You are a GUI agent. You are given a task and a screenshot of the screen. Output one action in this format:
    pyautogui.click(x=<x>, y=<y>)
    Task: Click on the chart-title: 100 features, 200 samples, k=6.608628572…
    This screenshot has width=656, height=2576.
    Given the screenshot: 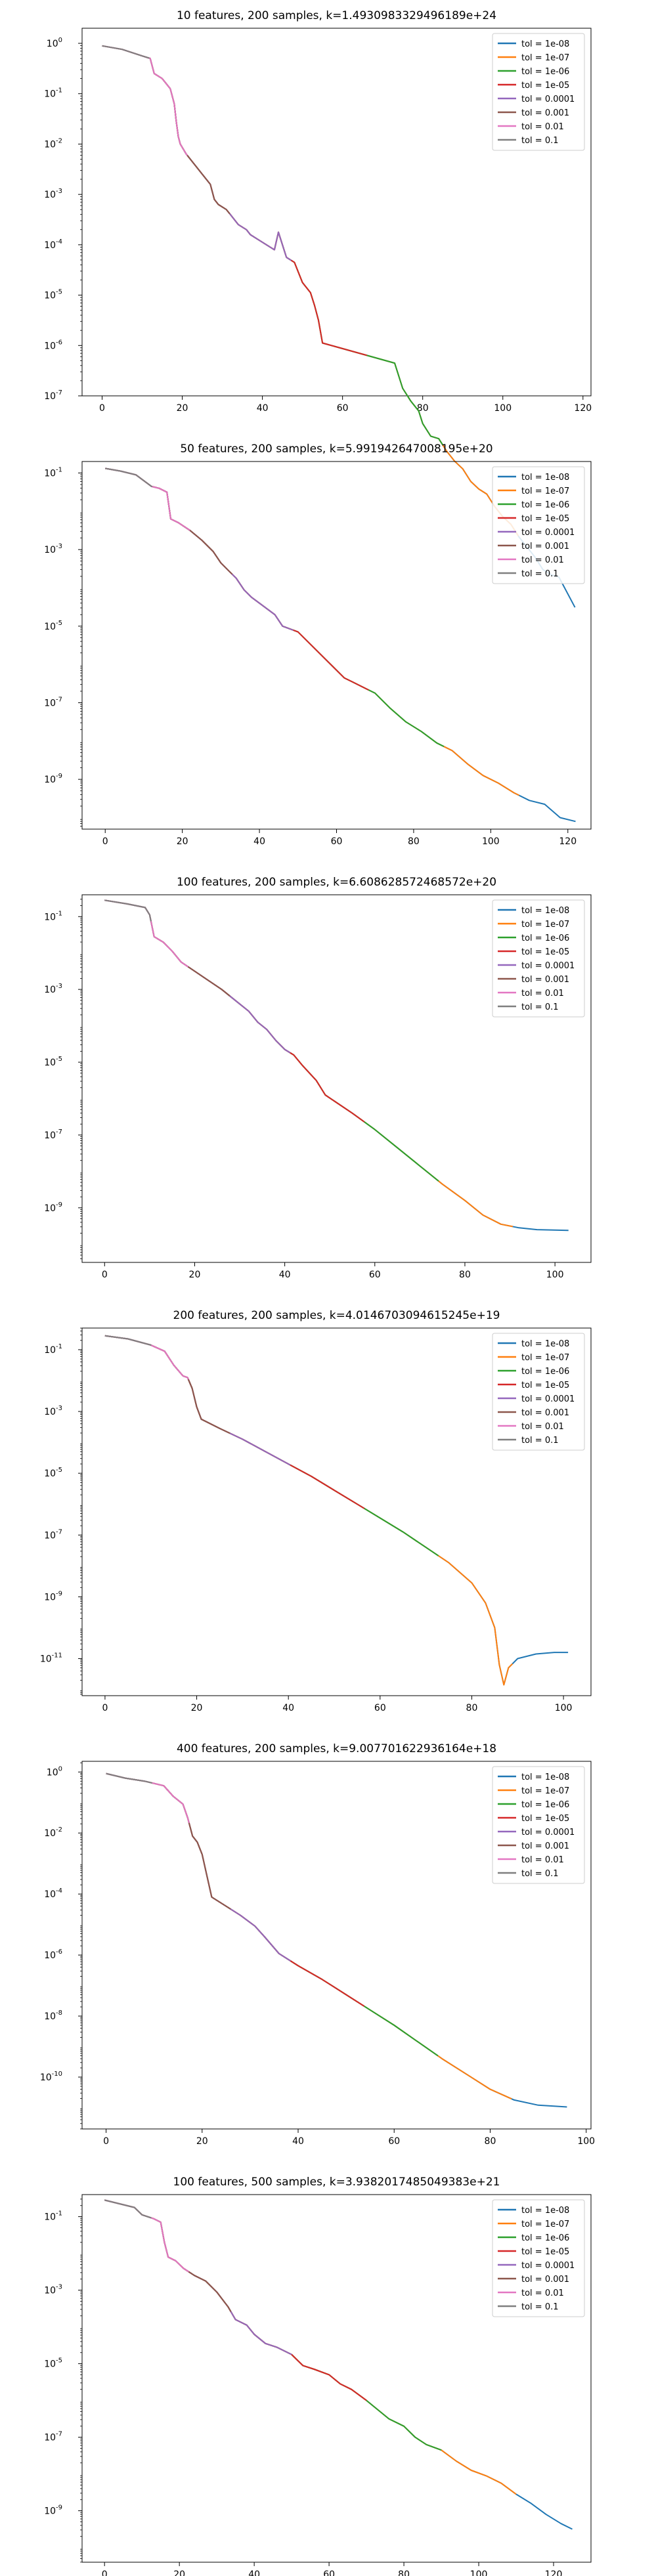 What is the action you would take?
    pyautogui.click(x=336, y=883)
    